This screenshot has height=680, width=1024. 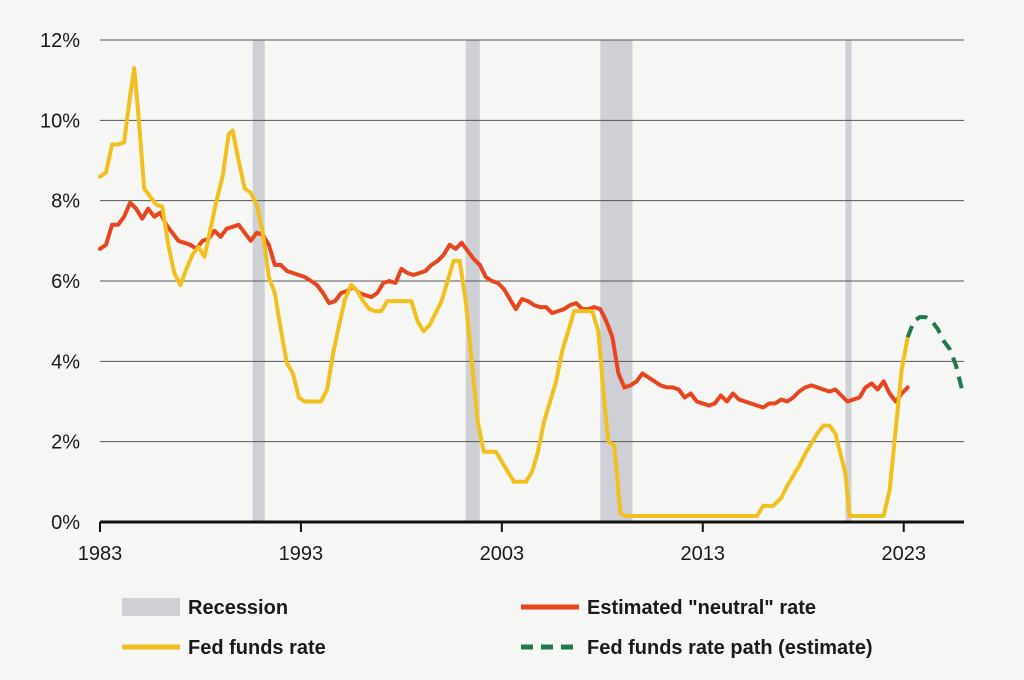 I want to click on y-tick-label-10: 10%, so click(x=60, y=121).